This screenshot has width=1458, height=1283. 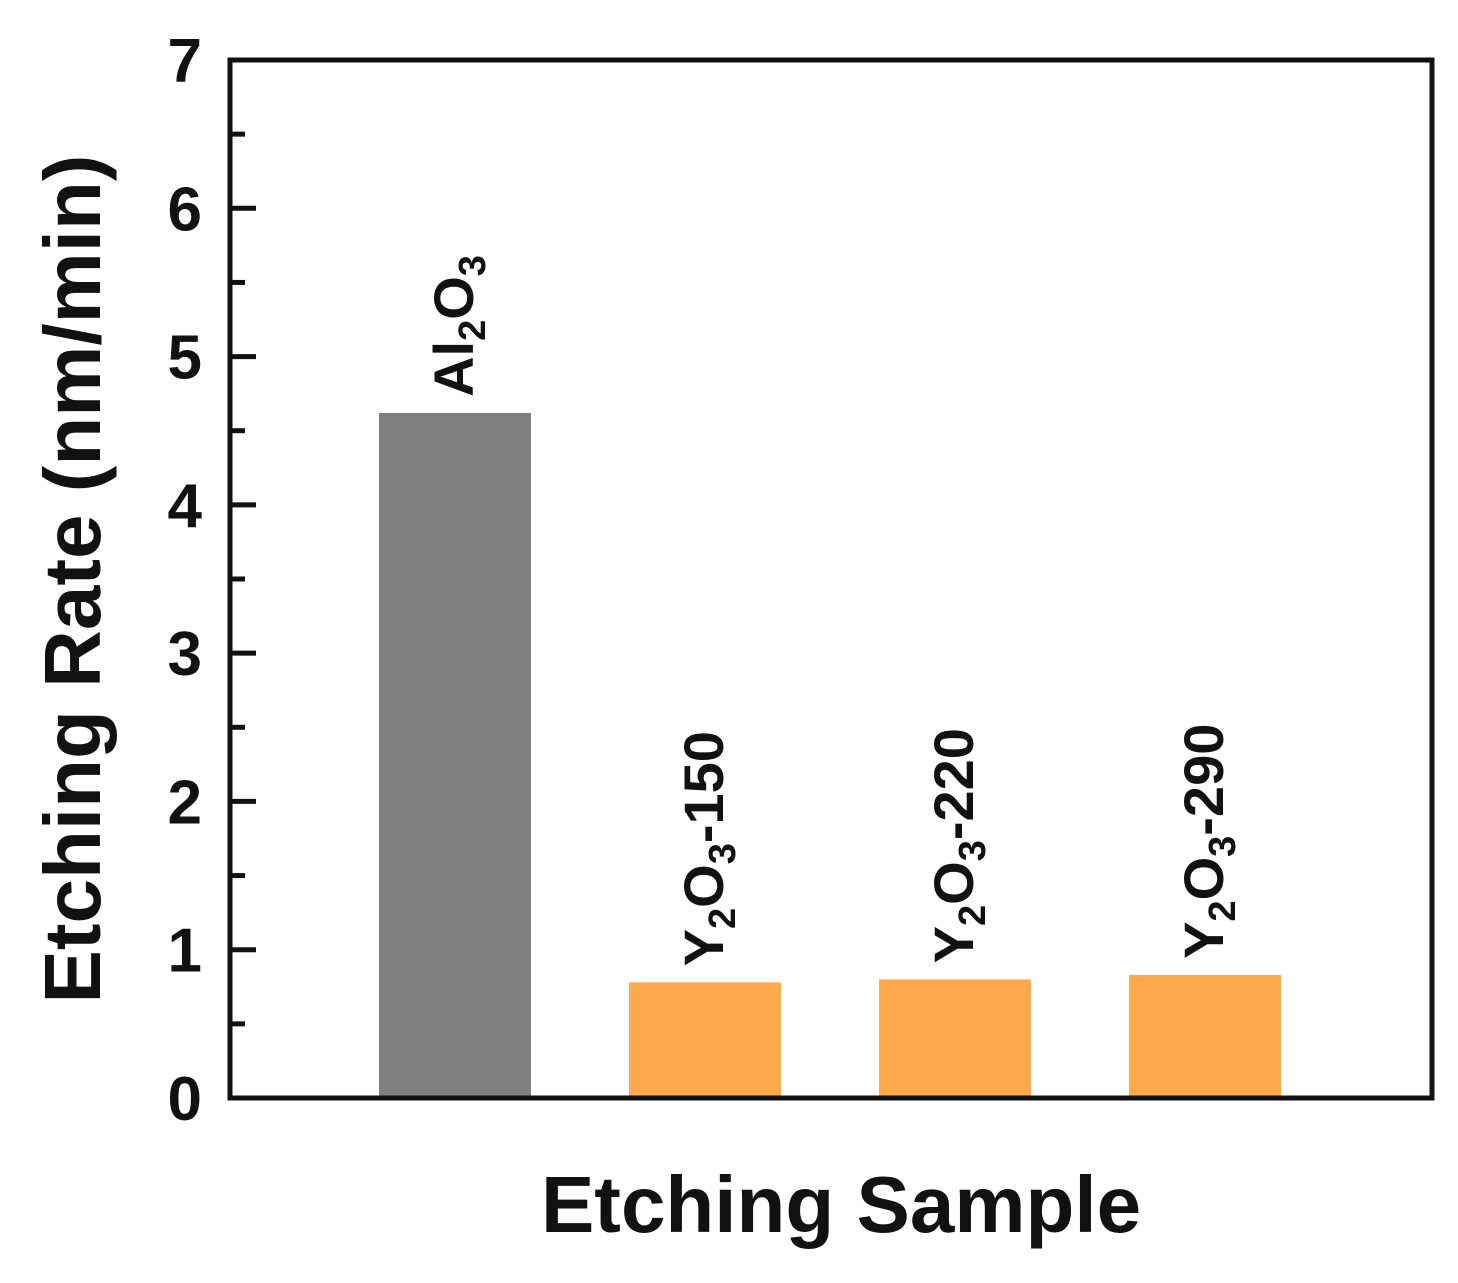 I want to click on y-axis-title: Etching Rate (nm/min), so click(x=72, y=579).